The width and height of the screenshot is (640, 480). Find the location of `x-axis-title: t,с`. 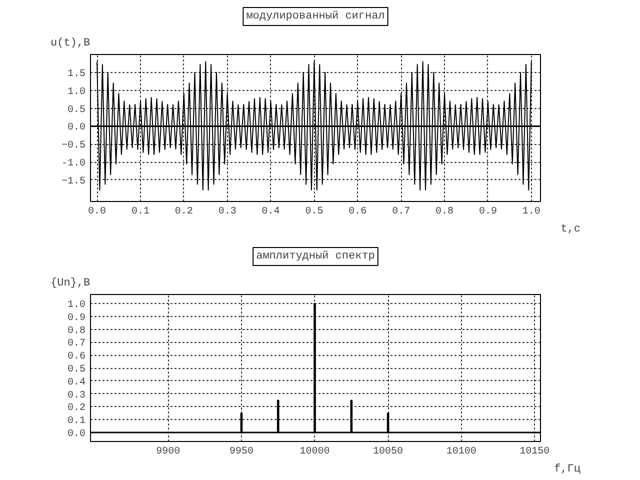

x-axis-title: t,с is located at coordinates (570, 230).